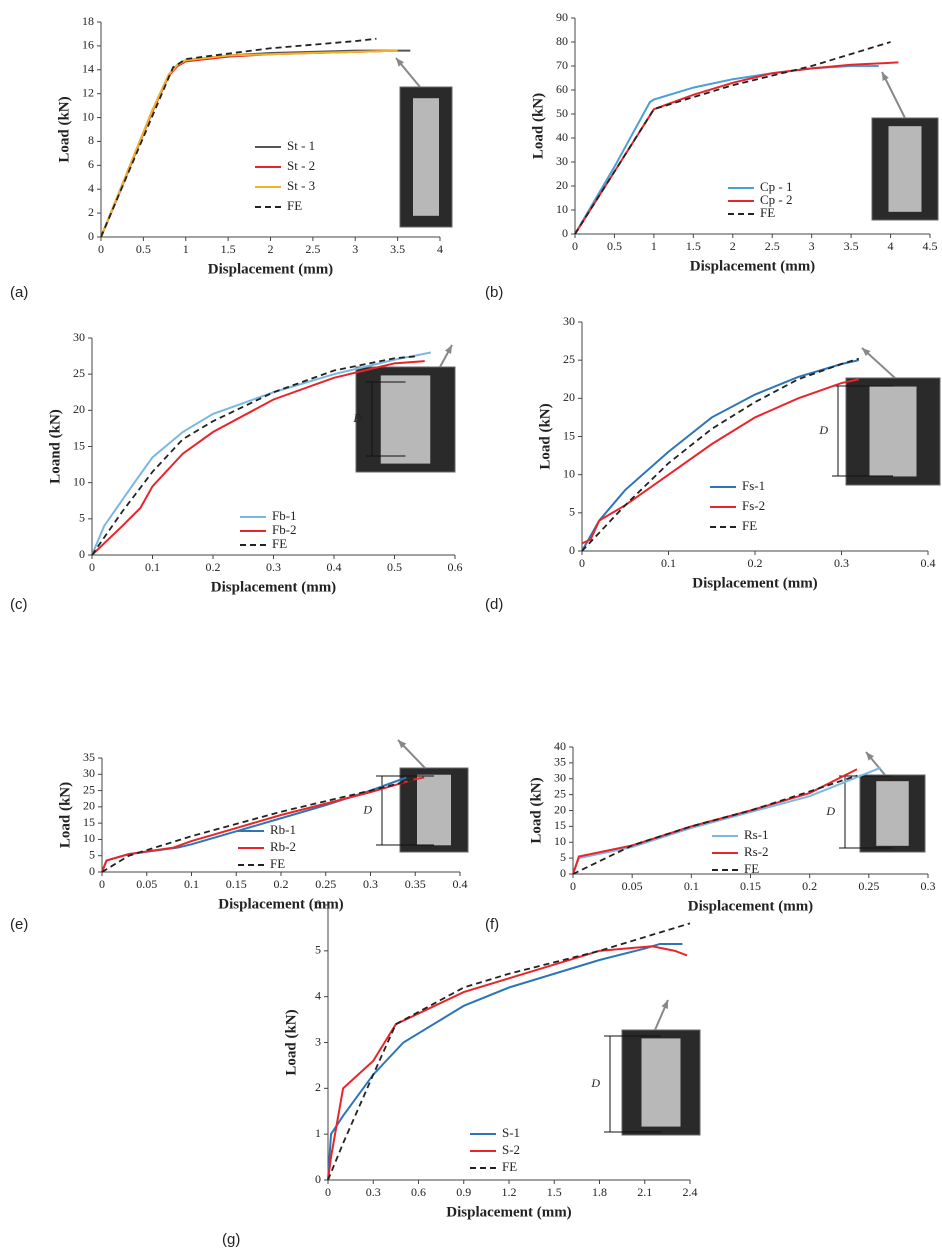 This screenshot has height=1250, width=942. Describe the element at coordinates (562, 41) in the screenshot. I see `y-tick-label: 80` at that location.